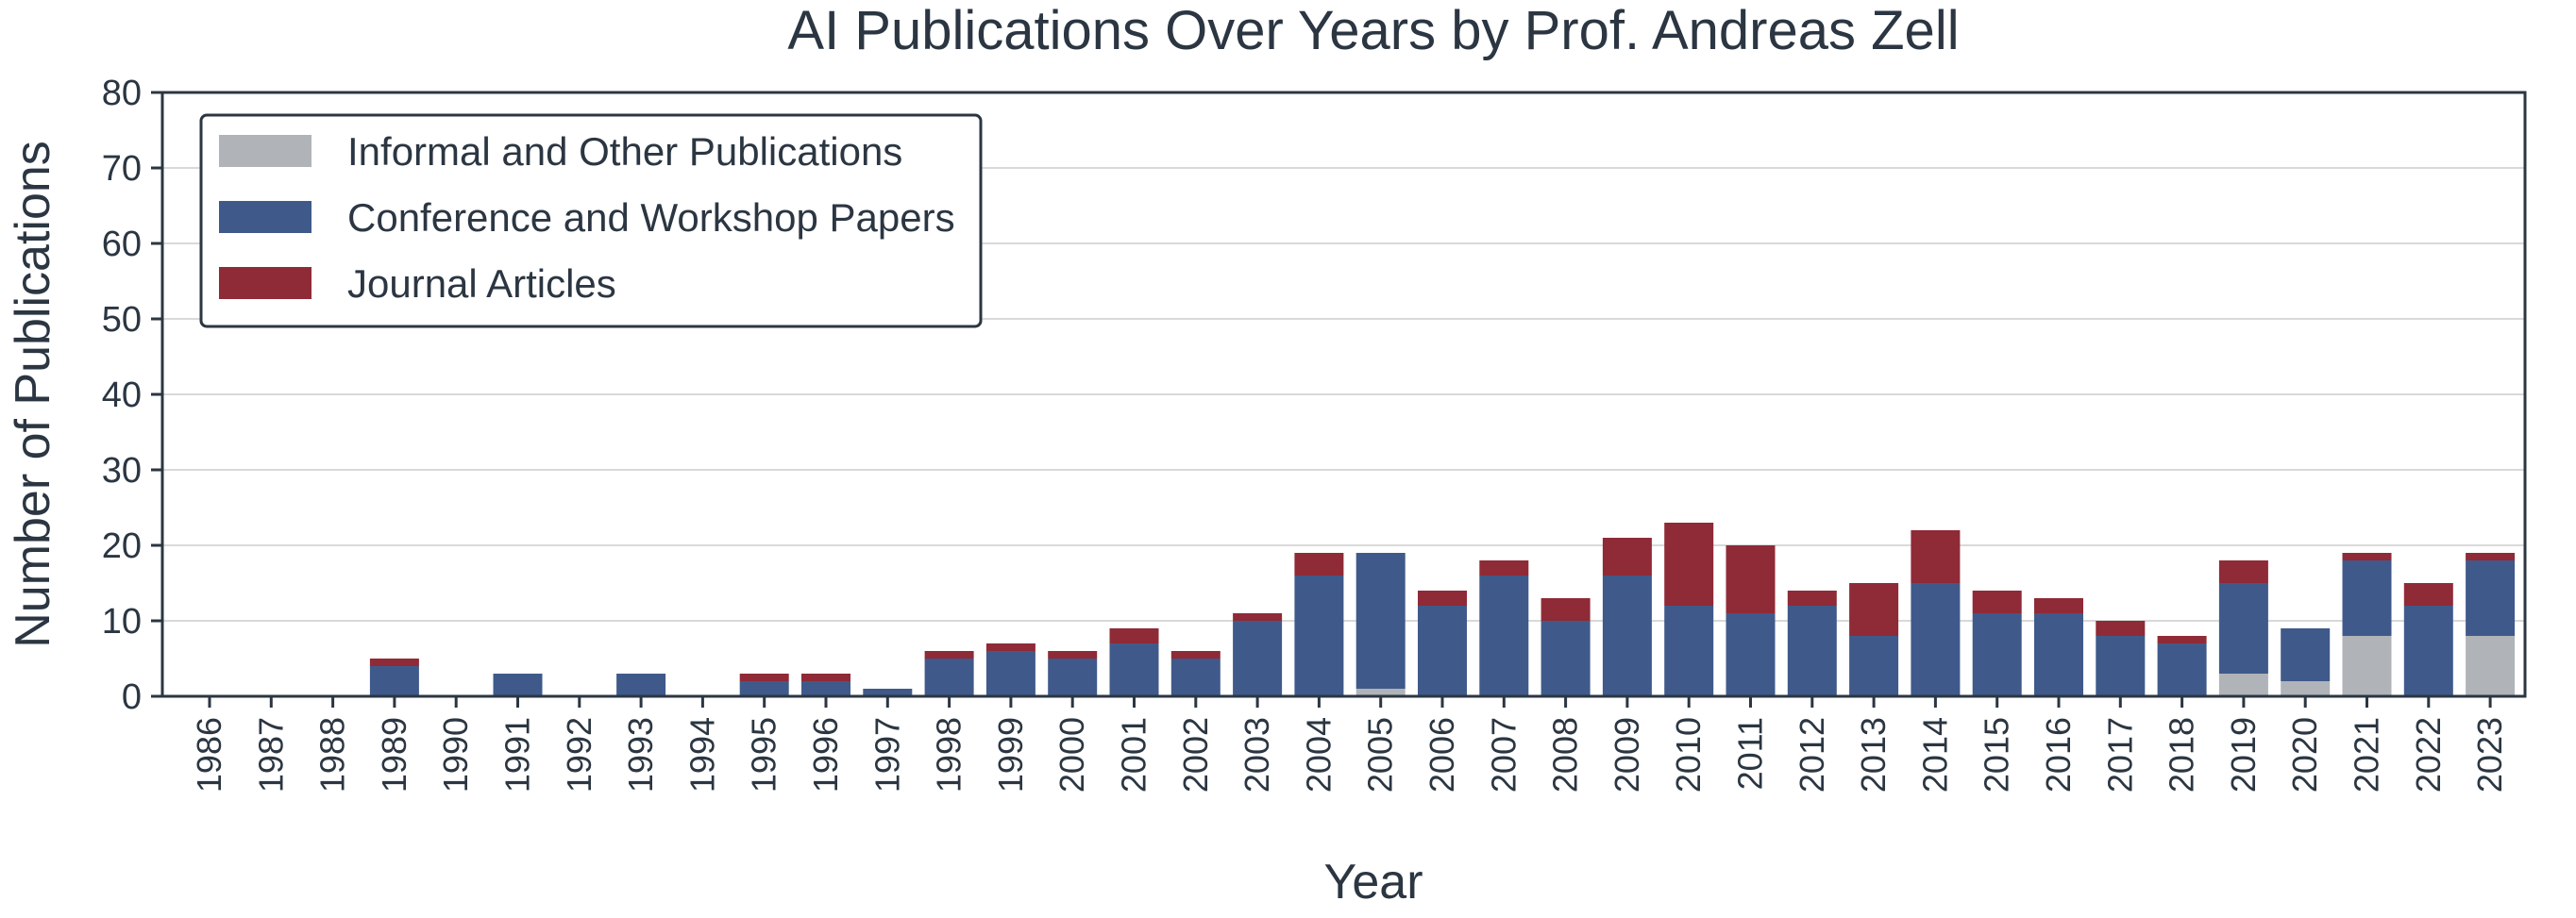  I want to click on y-tick-label: 40, so click(122, 395).